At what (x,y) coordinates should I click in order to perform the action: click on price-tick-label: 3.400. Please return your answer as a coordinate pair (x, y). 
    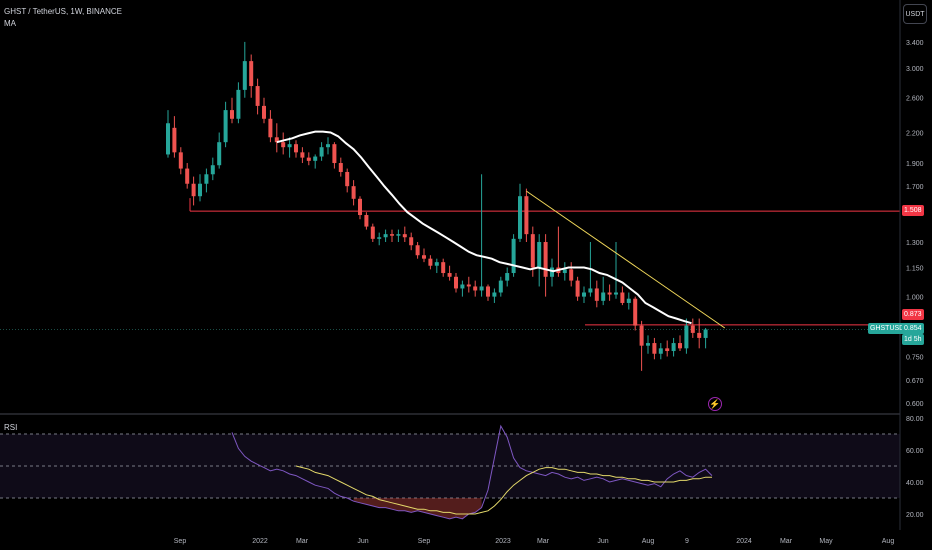
    Looking at the image, I should click on (915, 43).